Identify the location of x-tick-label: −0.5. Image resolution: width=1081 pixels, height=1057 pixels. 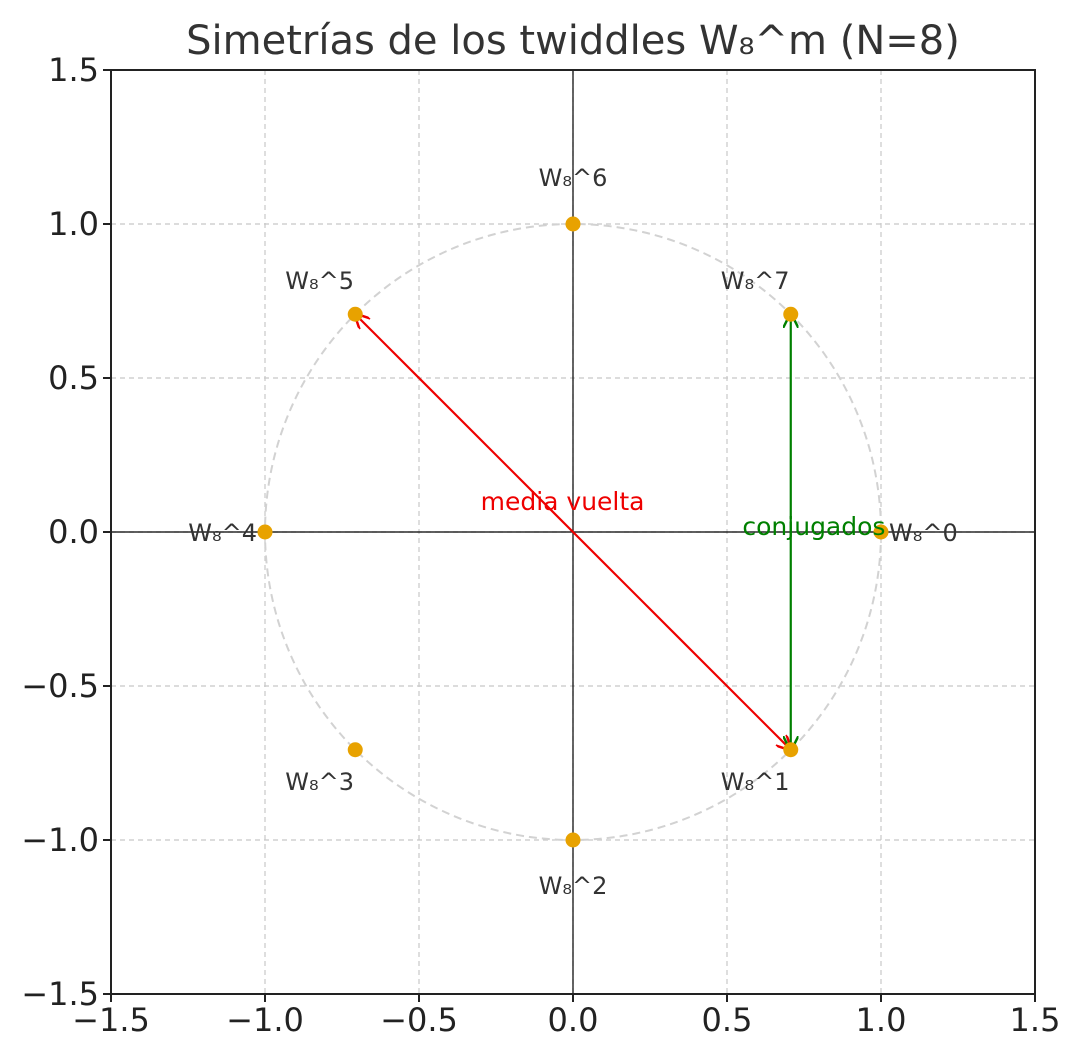
(419, 1020).